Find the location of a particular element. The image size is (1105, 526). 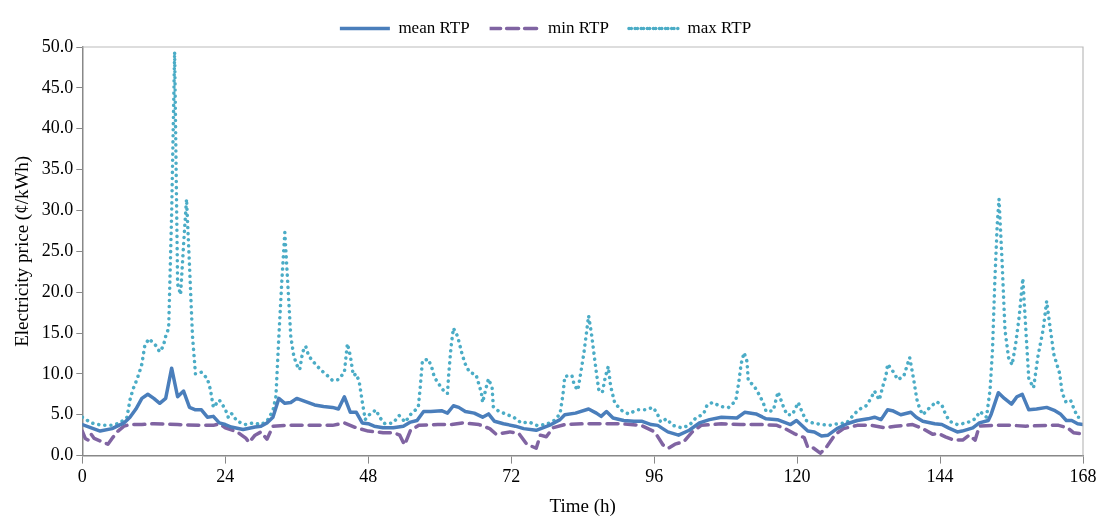

y-tick-label: 10.0 is located at coordinates (57, 372).